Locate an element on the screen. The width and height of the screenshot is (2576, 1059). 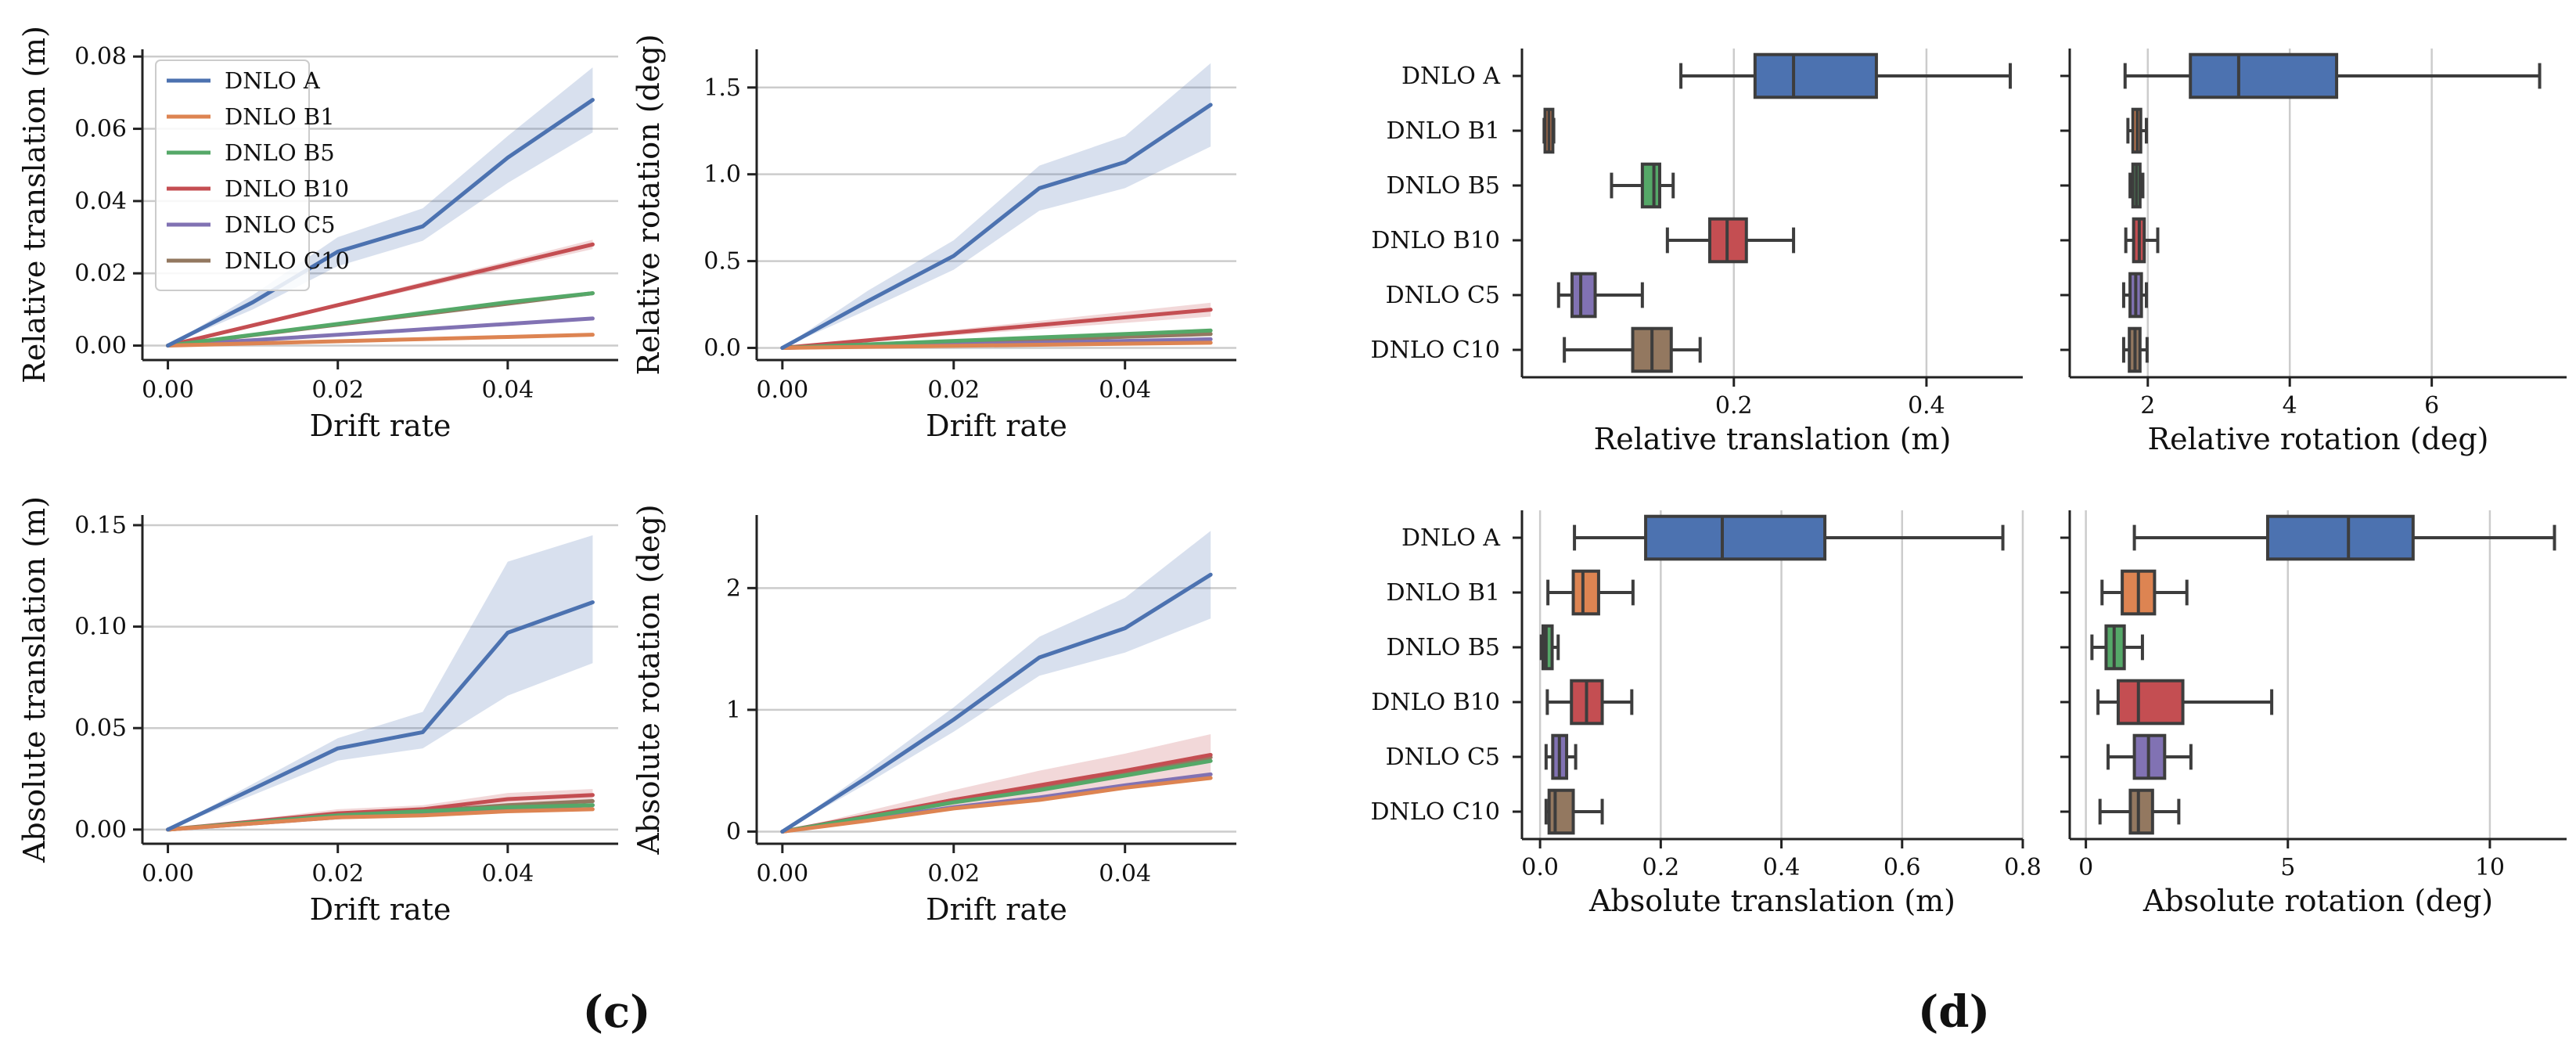
c-rel-trans-y-tick-label: 0.06 is located at coordinates (101, 129).